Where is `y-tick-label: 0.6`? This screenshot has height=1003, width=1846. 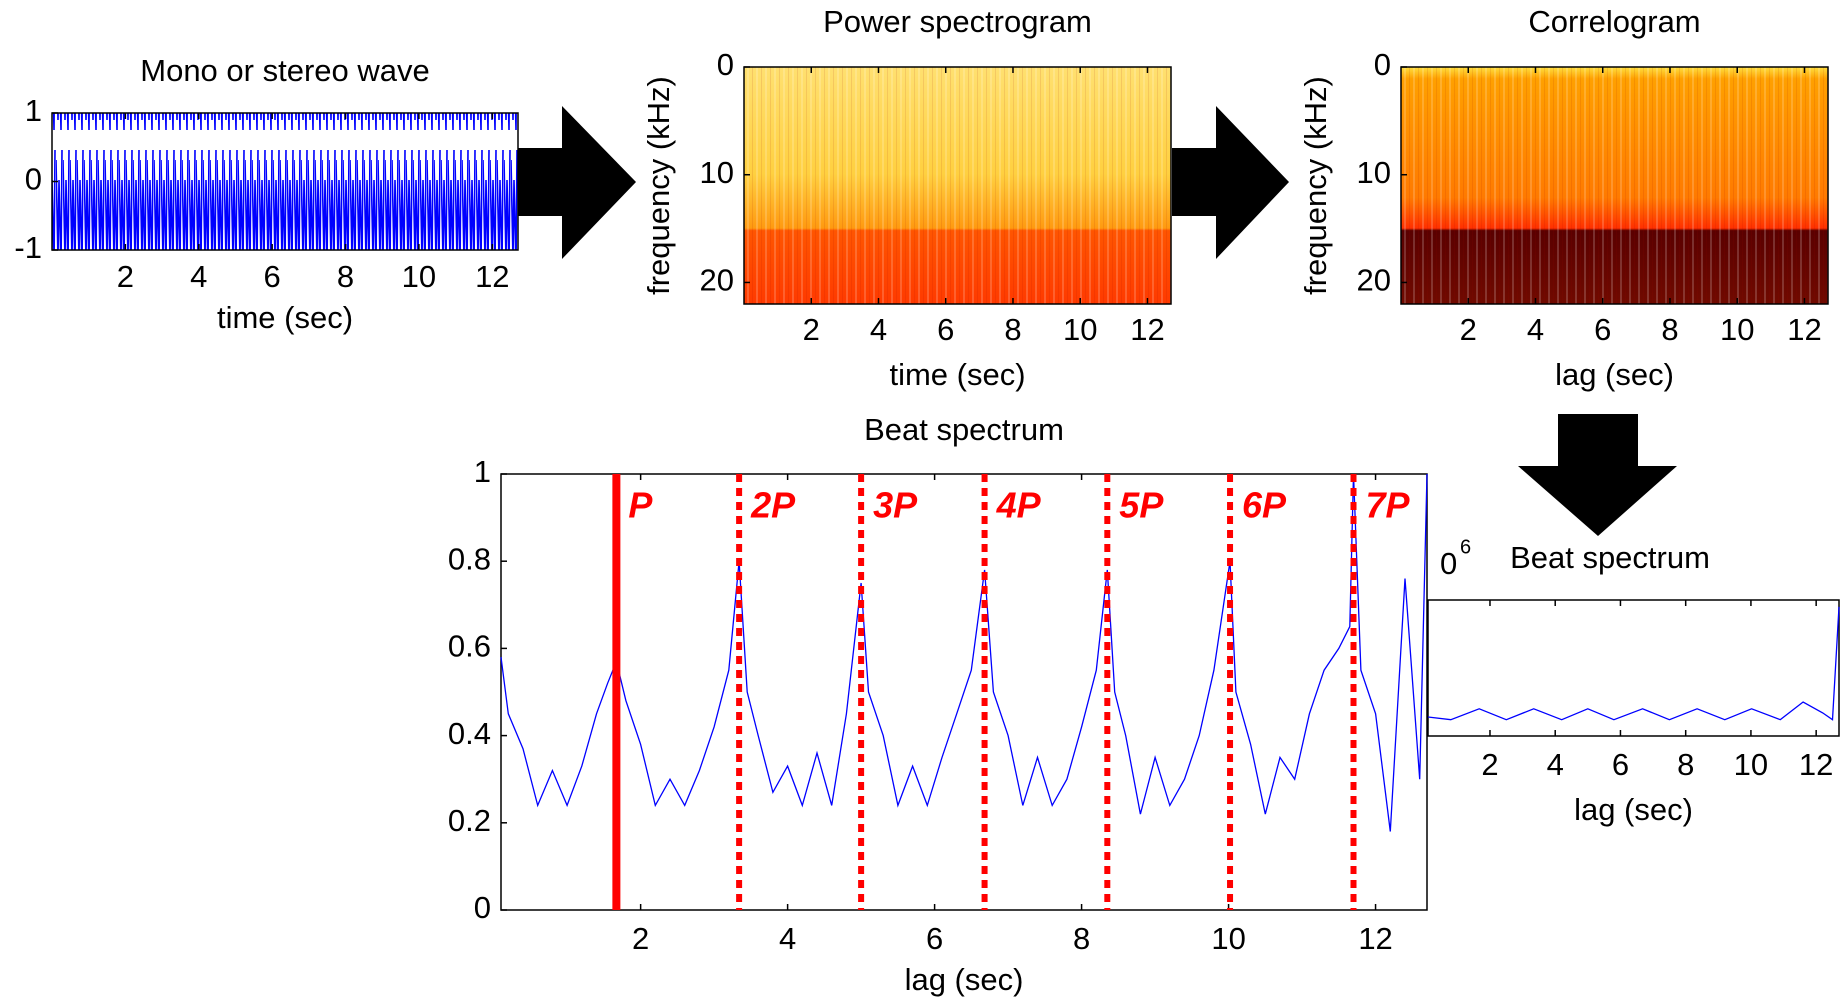 y-tick-label: 0.6 is located at coordinates (469, 646).